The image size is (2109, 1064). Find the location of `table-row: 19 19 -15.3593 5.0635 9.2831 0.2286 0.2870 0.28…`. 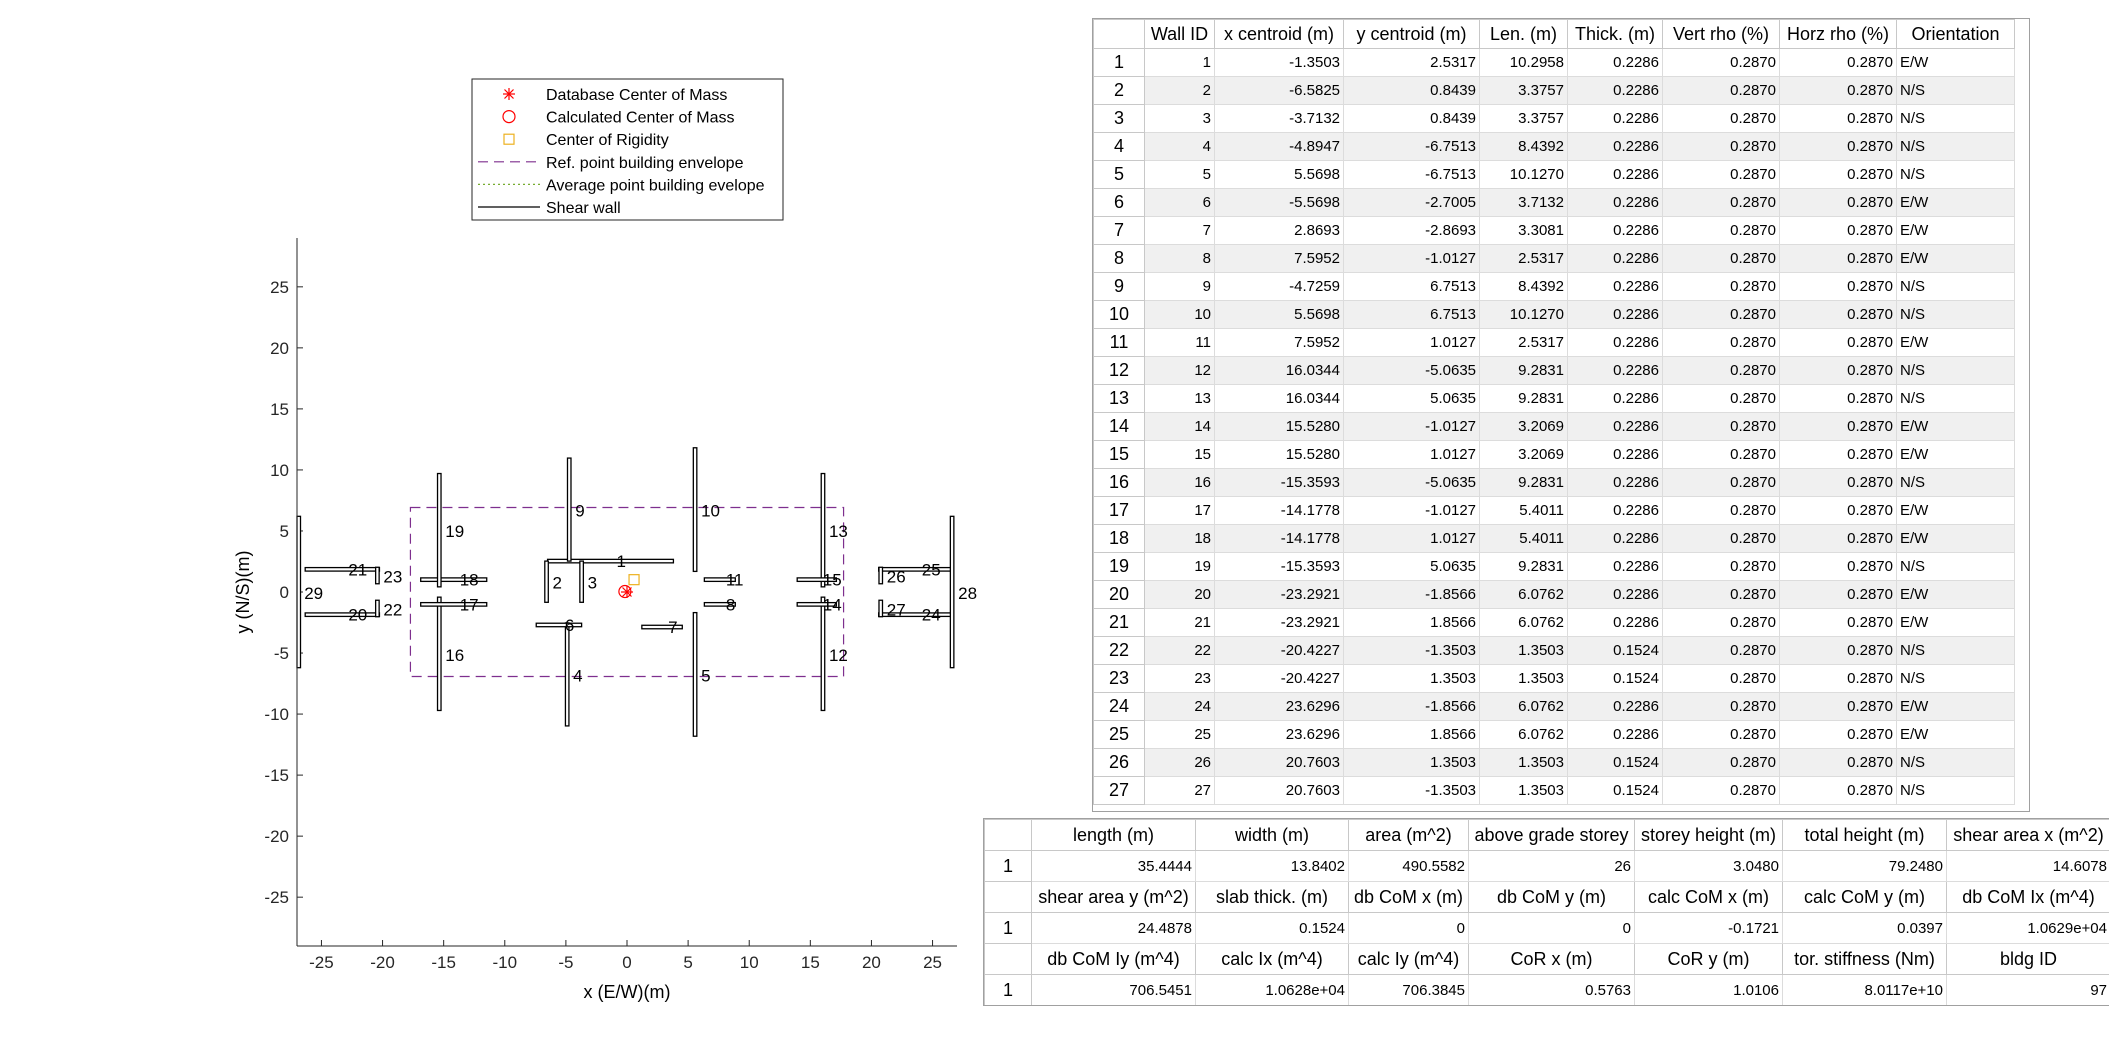

table-row: 19 19 -15.3593 5.0635 9.2831 0.2286 0.2870 0.28… is located at coordinates (1554, 566).